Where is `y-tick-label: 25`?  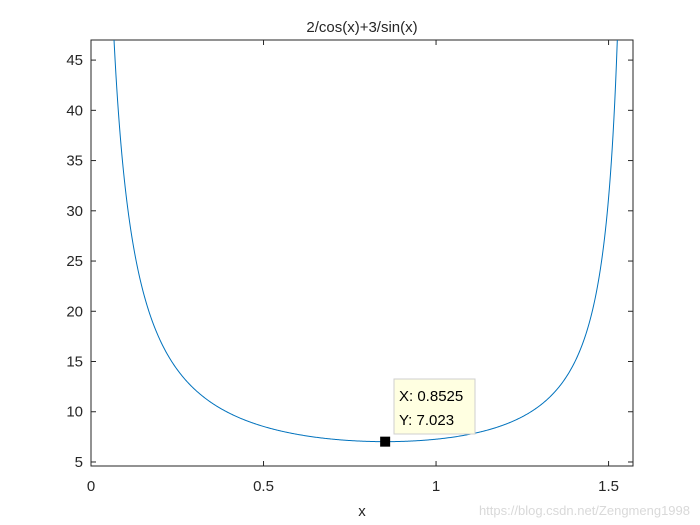 y-tick-label: 25 is located at coordinates (74, 261).